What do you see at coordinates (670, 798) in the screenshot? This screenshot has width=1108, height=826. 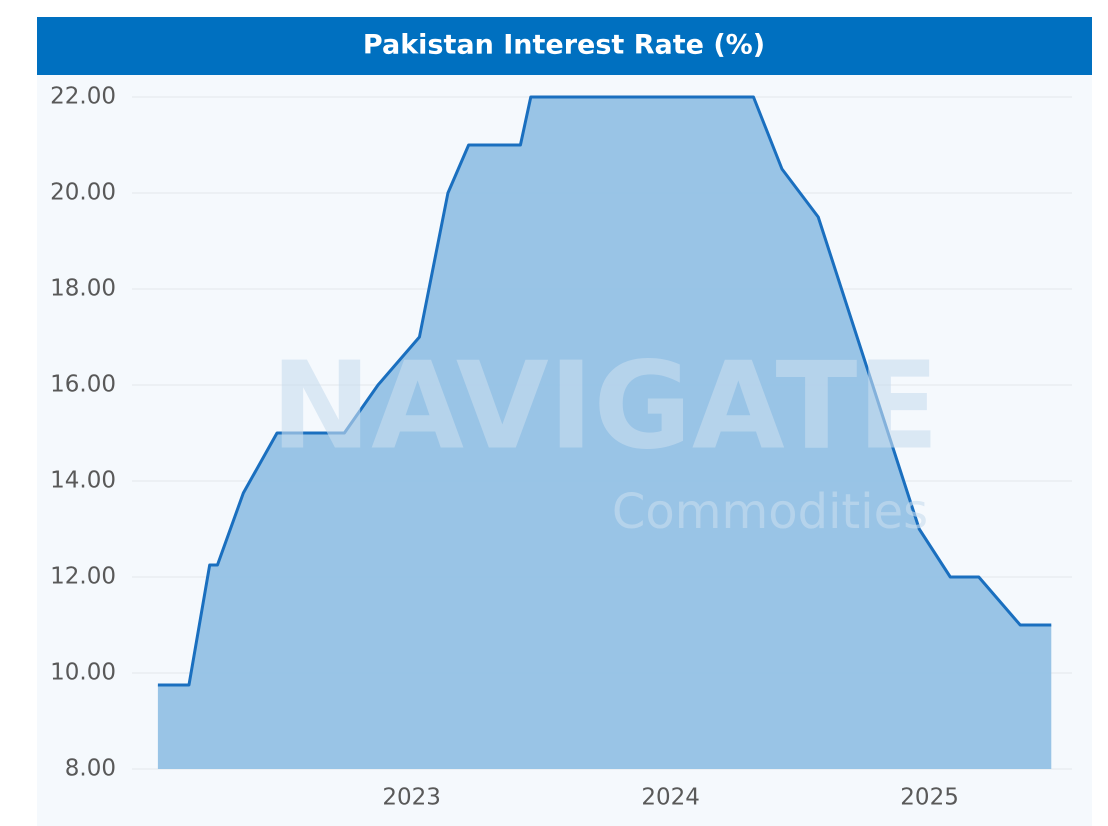 I see `x-tick-label: 2024` at bounding box center [670, 798].